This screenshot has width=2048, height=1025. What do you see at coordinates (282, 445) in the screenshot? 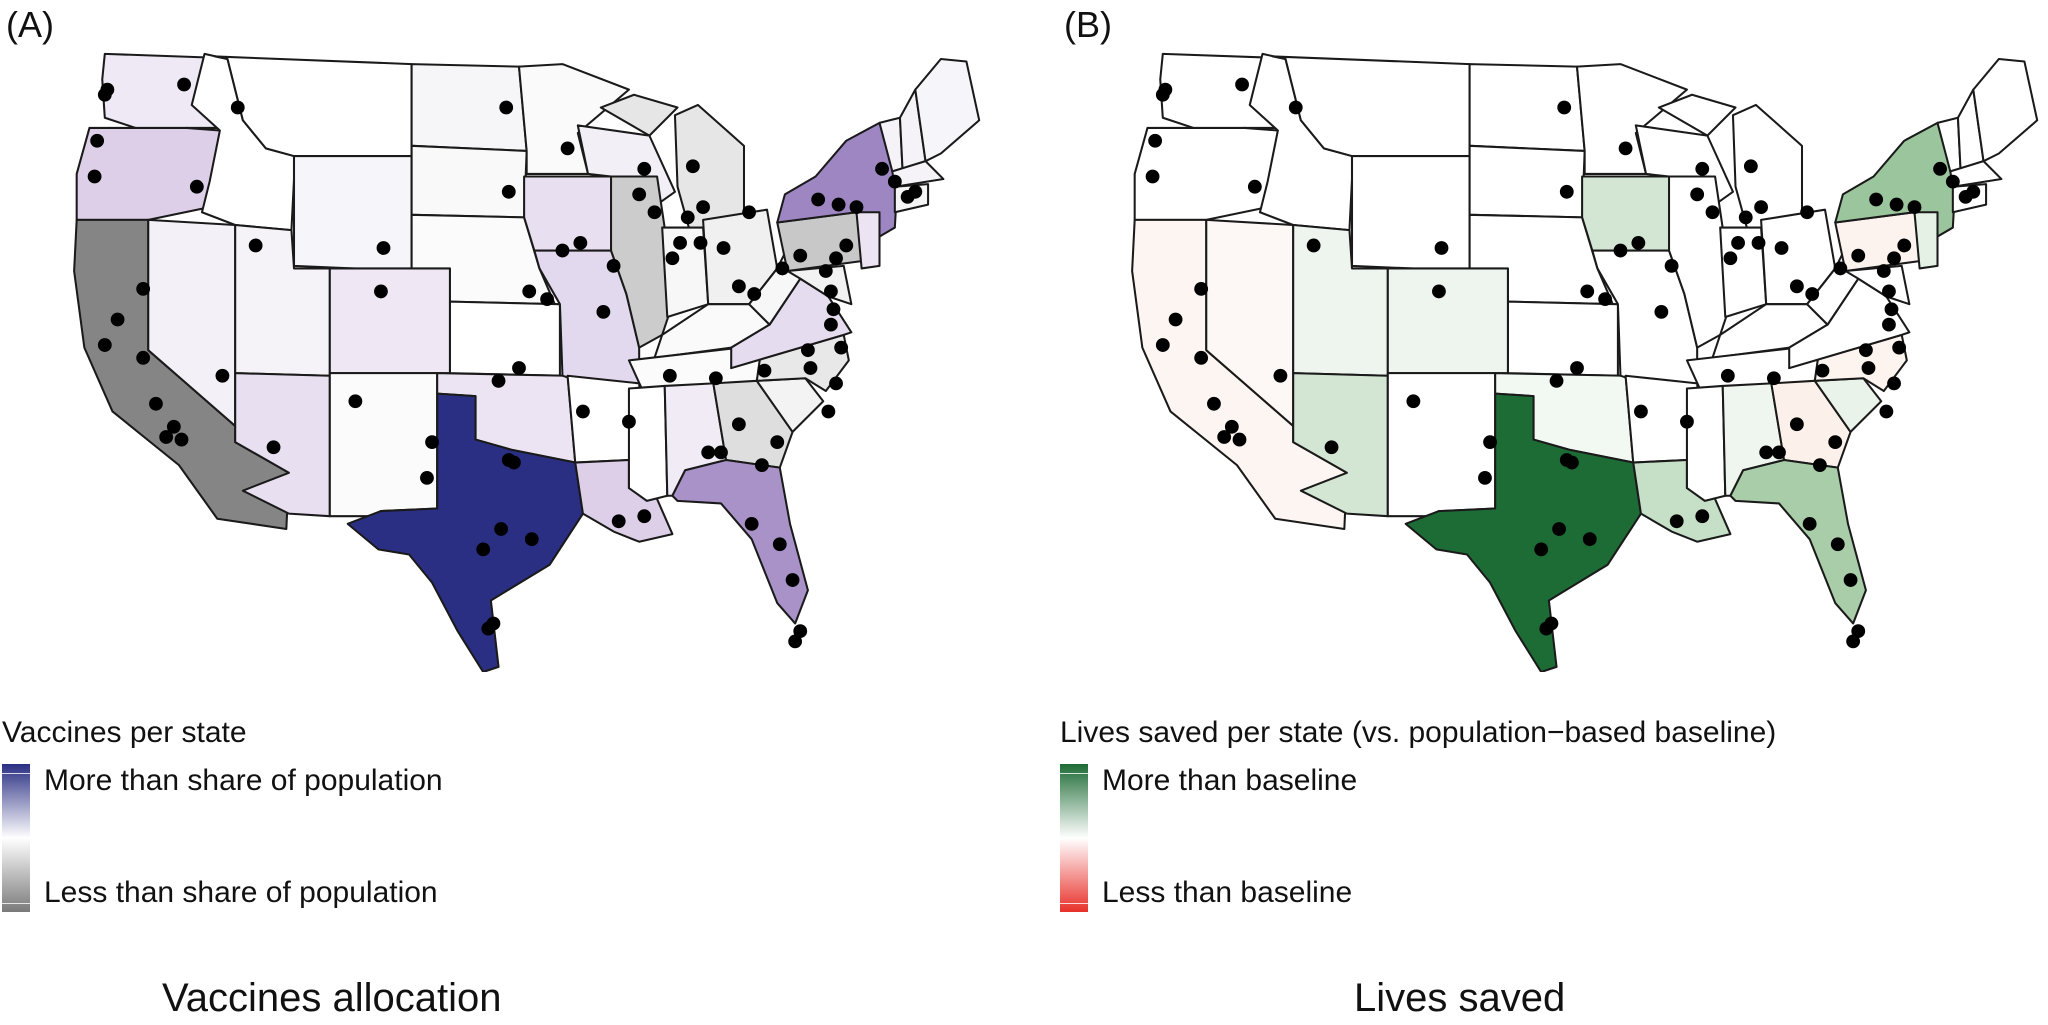
I see `state-az` at bounding box center [282, 445].